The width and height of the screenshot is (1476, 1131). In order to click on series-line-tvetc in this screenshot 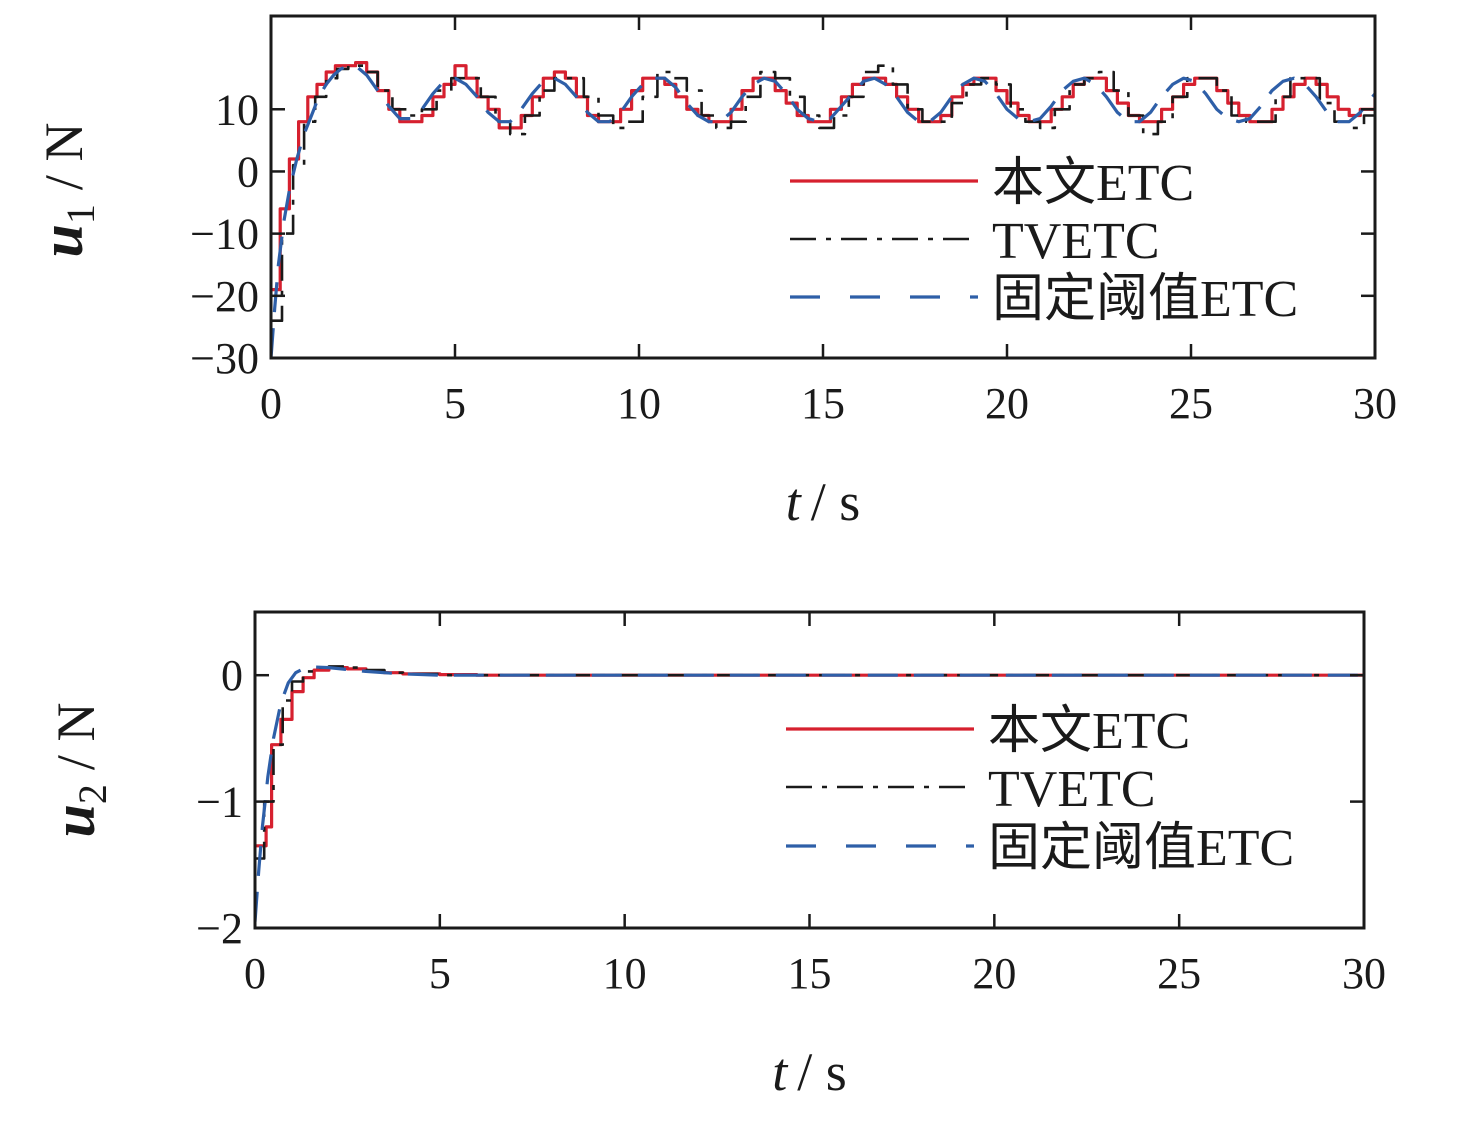, I will do `click(809, 762)`.